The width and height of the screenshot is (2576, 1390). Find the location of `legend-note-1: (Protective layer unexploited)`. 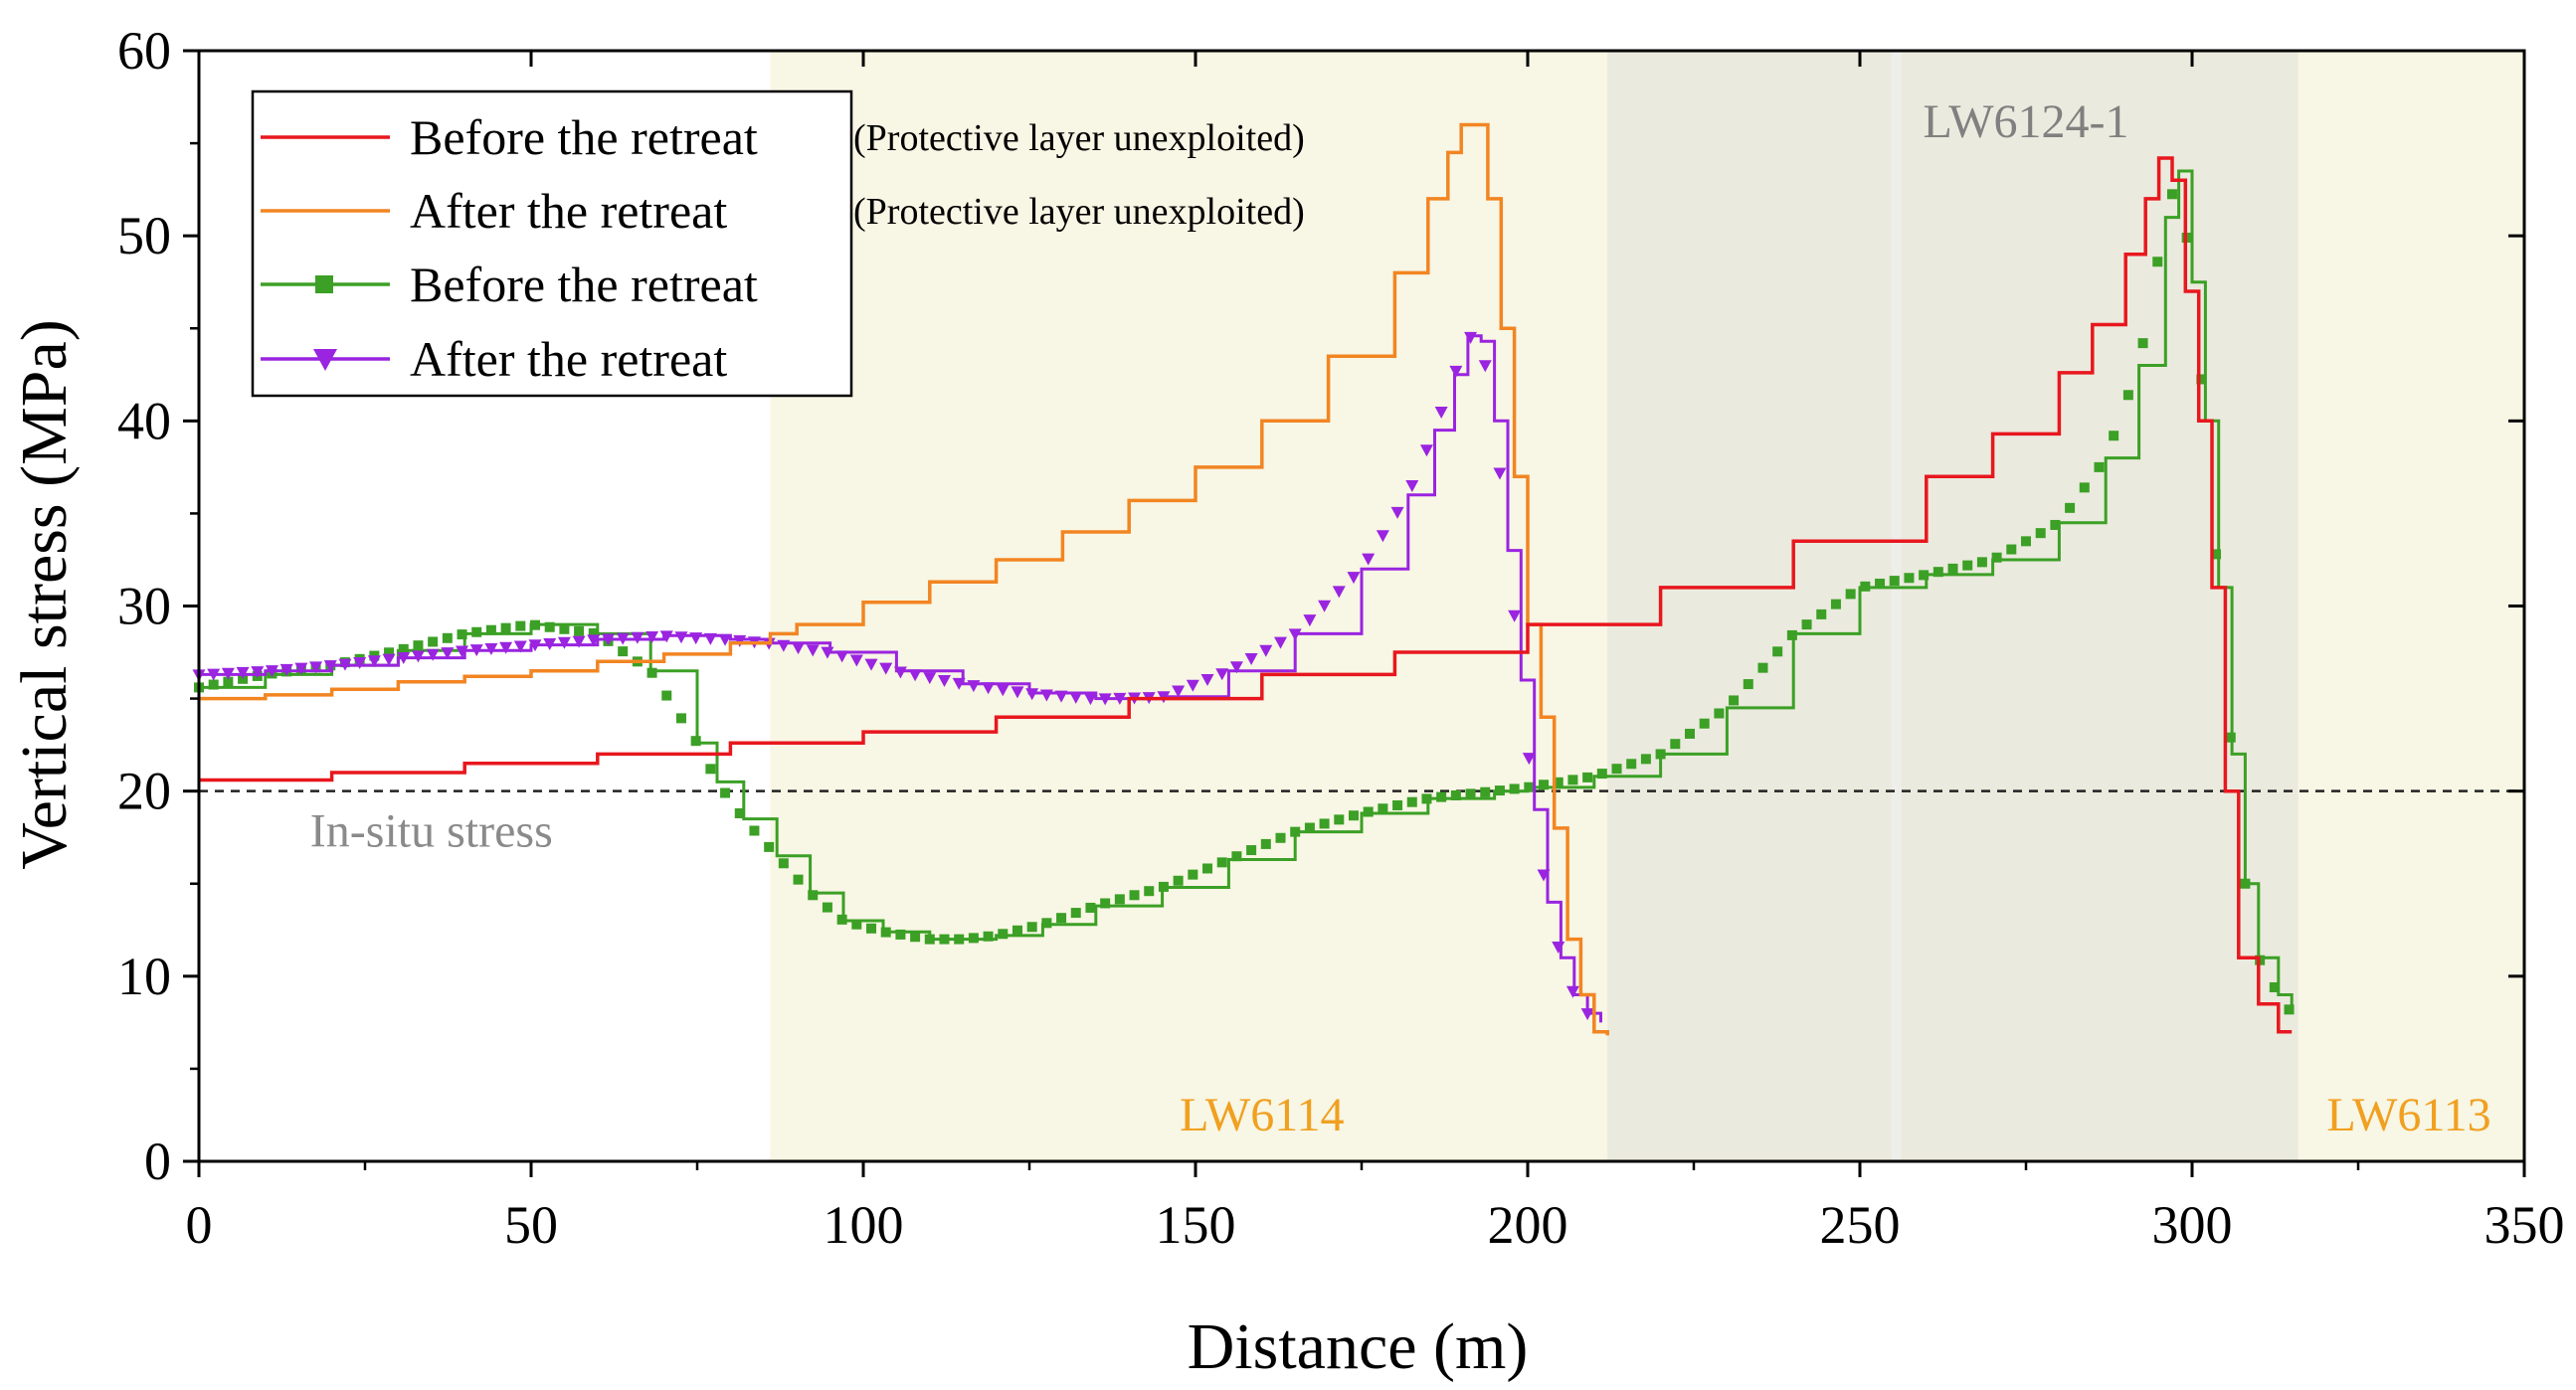

legend-note-1: (Protective layer unexploited) is located at coordinates (1079, 212).